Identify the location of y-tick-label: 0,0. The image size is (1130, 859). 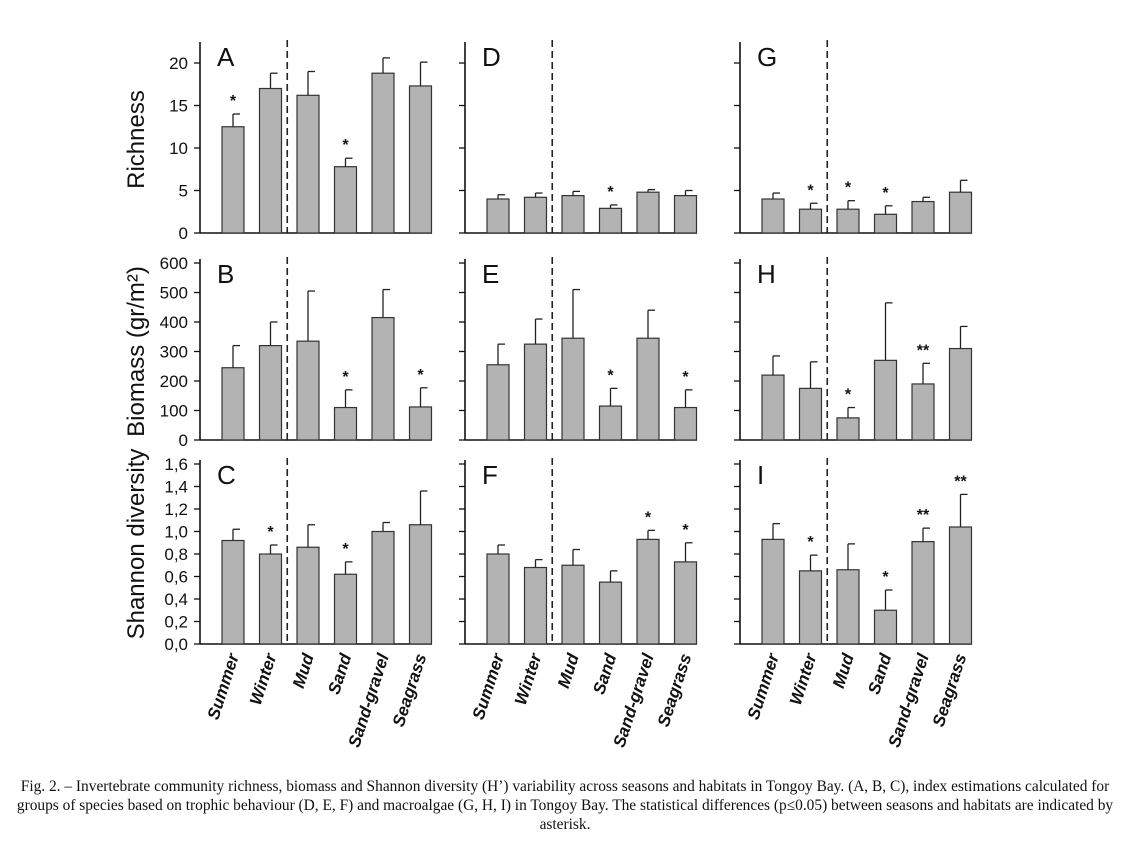
(176, 644).